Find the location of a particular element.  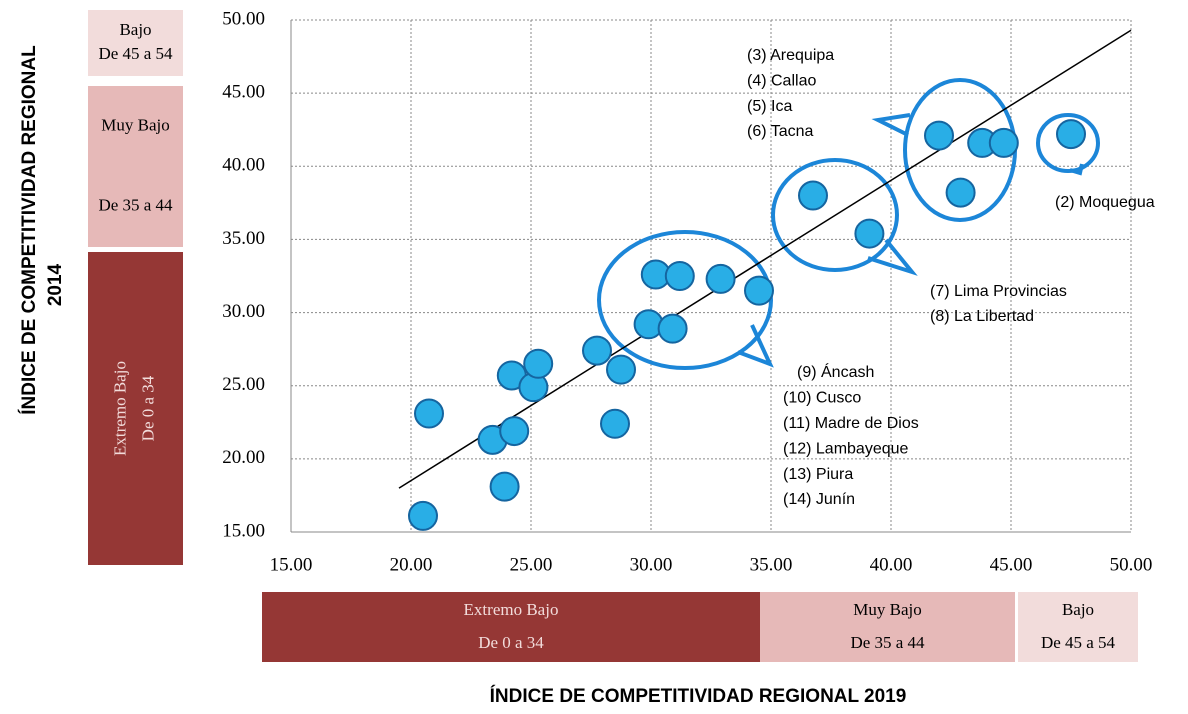

annotation: (11) Madre de Dios is located at coordinates (851, 423).